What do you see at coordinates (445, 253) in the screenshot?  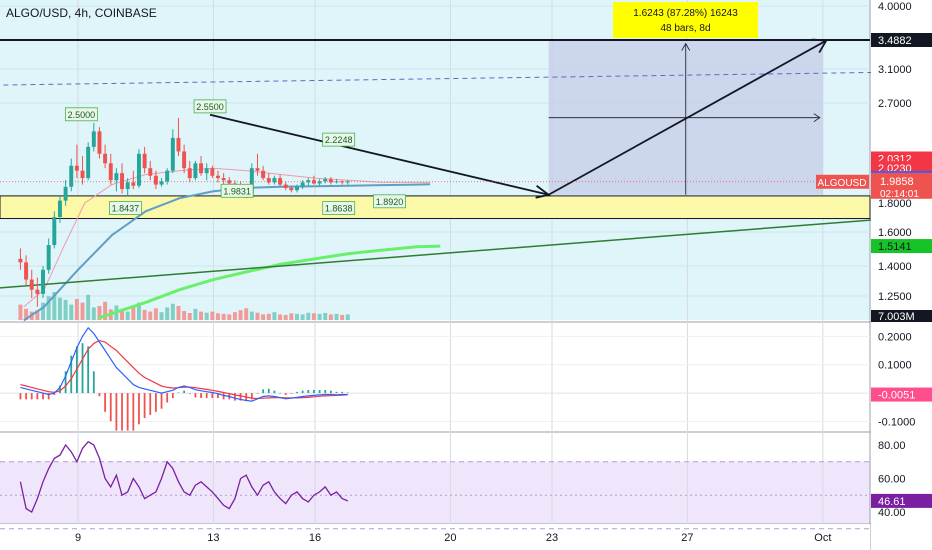 I see `green-trendline` at bounding box center [445, 253].